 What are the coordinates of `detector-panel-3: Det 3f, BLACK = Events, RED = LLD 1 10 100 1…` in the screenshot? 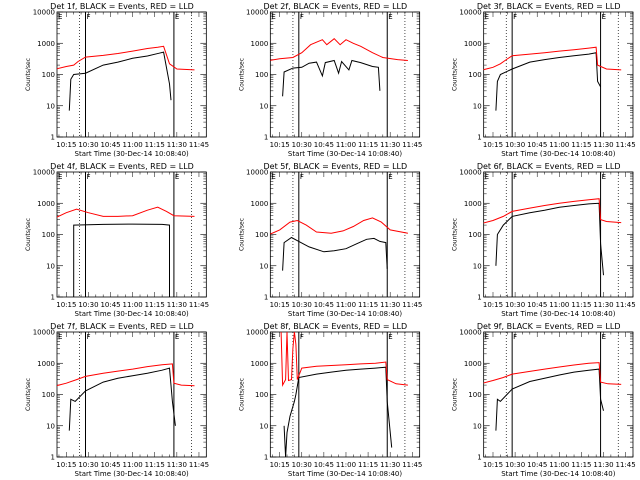 It's located at (544, 80).